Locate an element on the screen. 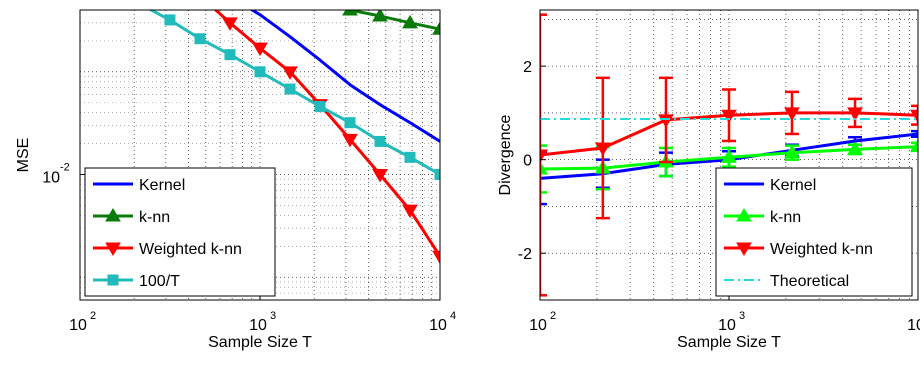  legend: Kernel k-nn Weighted k-nn Theoretical is located at coordinates (814, 232).